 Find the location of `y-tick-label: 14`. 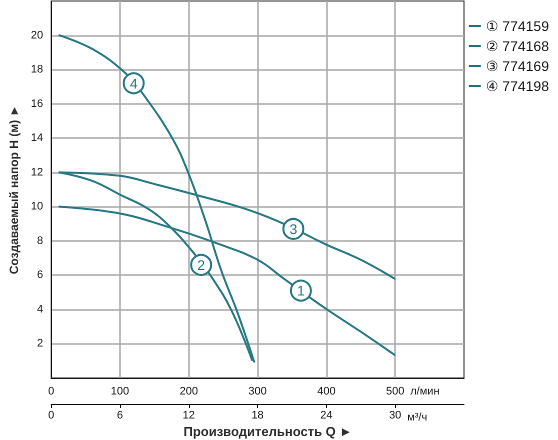

y-tick-label: 14 is located at coordinates (37, 138).